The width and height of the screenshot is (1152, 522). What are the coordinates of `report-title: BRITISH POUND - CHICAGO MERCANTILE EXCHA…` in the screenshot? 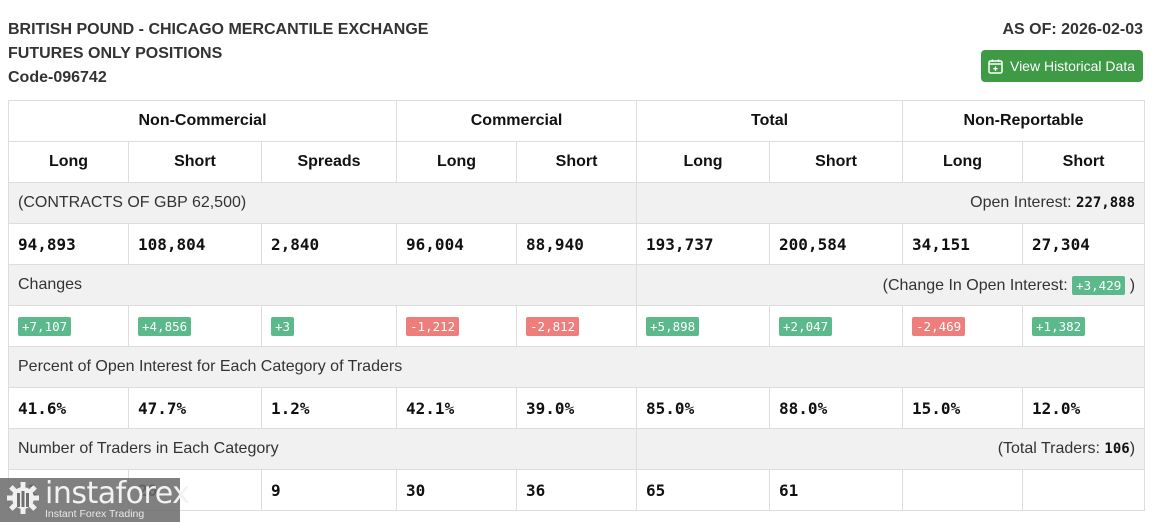 It's located at (218, 54).